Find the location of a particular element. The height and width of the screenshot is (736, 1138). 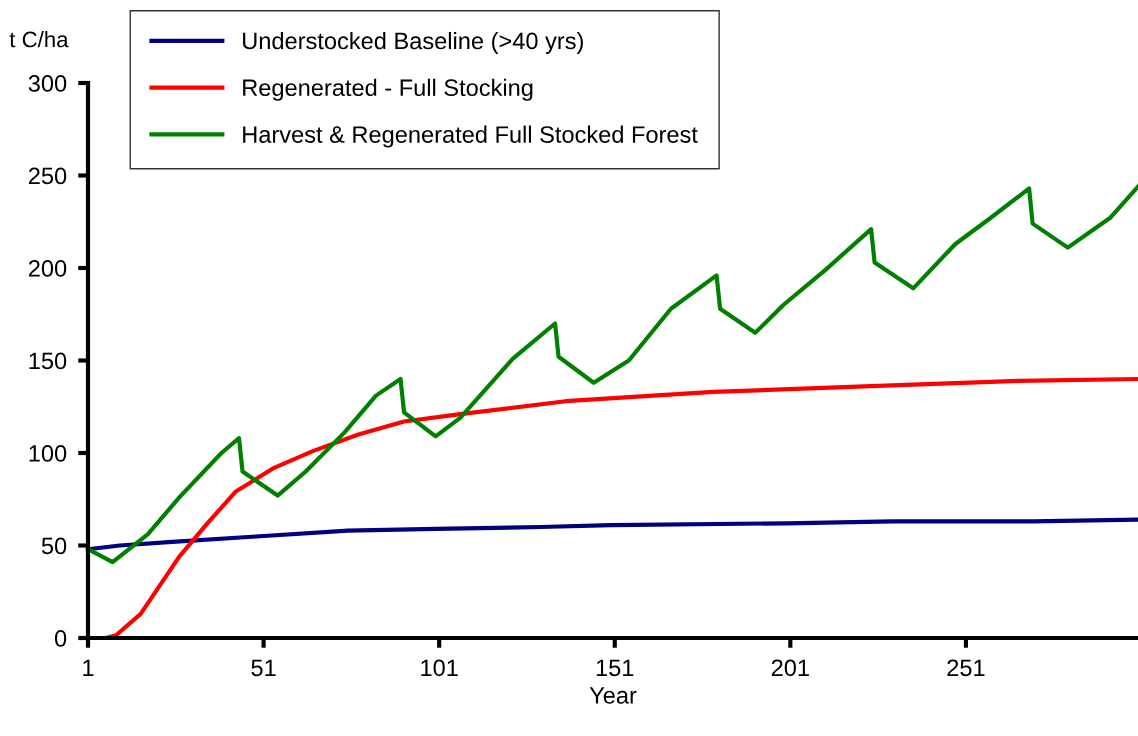

x-tick-label: 101 is located at coordinates (439, 668).